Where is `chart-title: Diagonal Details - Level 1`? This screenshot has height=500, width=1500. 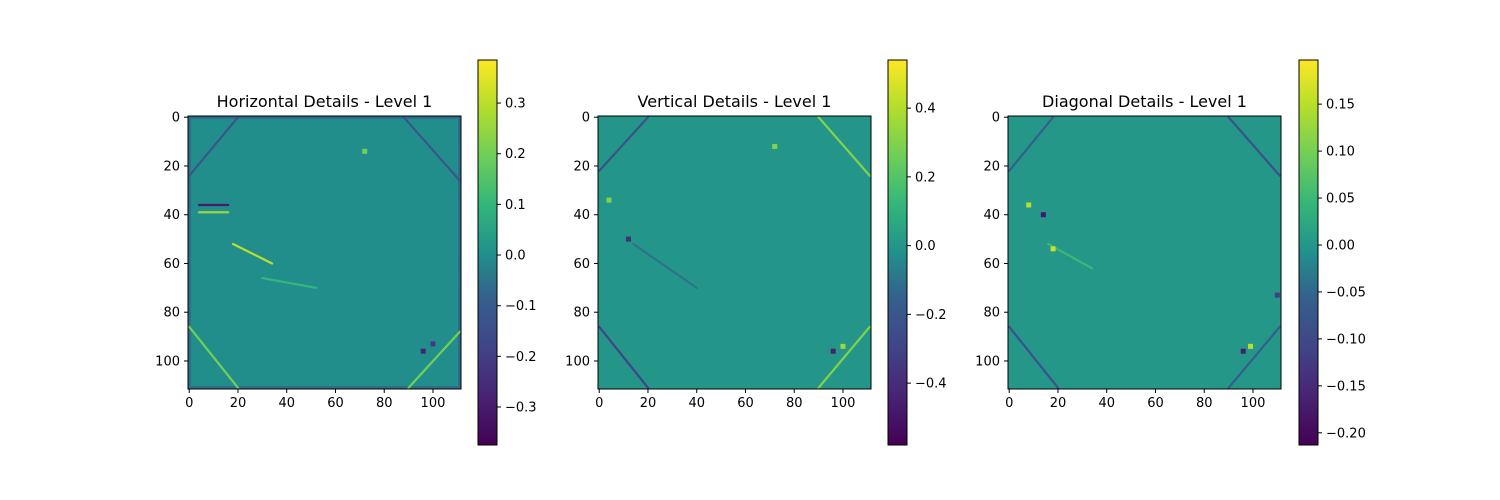
chart-title: Diagonal Details - Level 1 is located at coordinates (1144, 101).